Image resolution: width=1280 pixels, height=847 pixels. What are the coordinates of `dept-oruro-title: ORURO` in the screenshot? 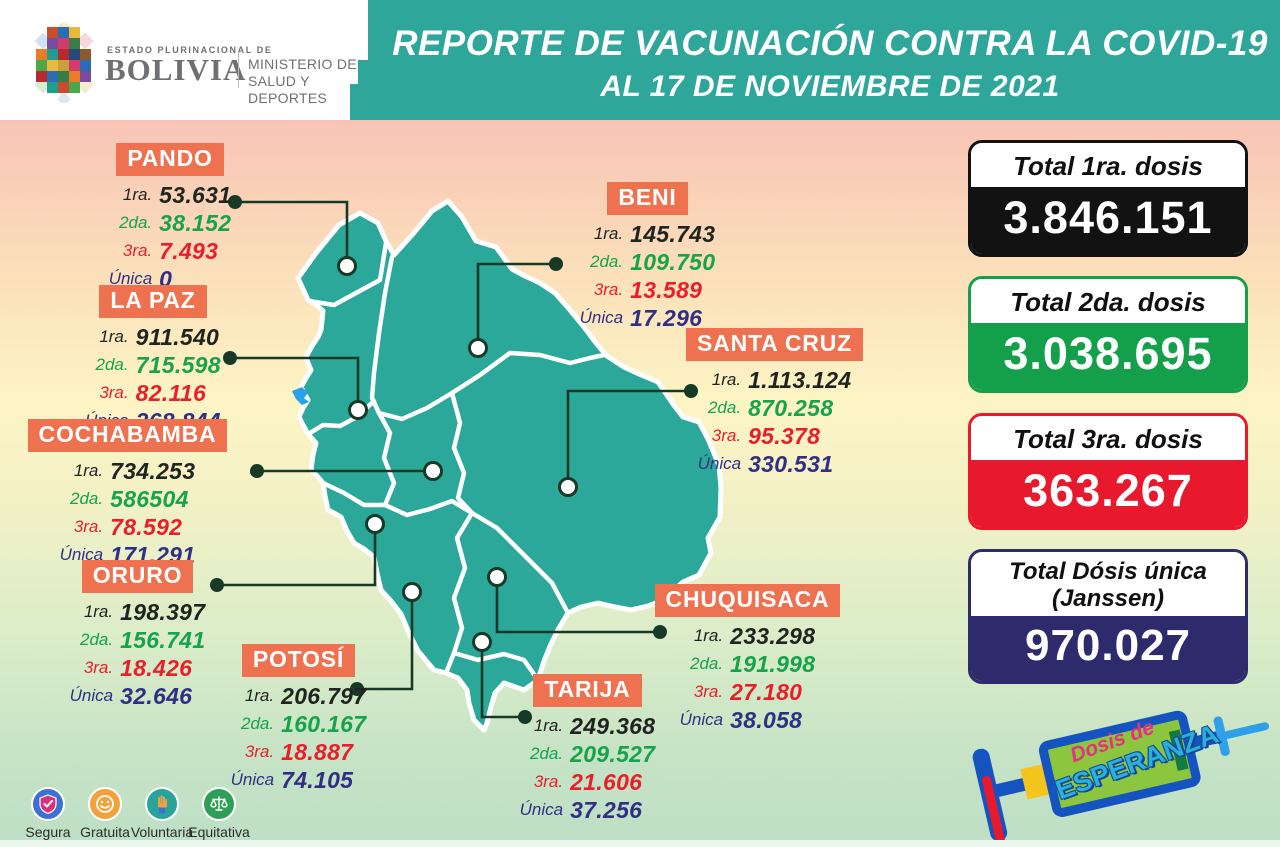 It's located at (137, 576).